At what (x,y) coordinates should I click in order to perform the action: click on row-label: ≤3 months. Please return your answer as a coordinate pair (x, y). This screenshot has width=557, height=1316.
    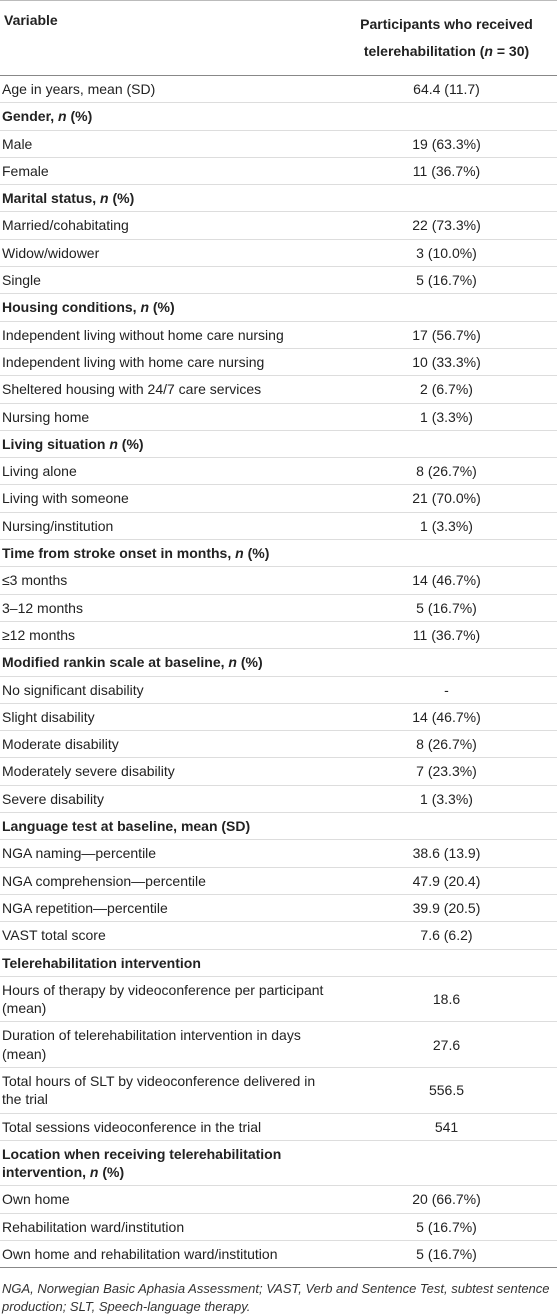
    Looking at the image, I should click on (168, 580).